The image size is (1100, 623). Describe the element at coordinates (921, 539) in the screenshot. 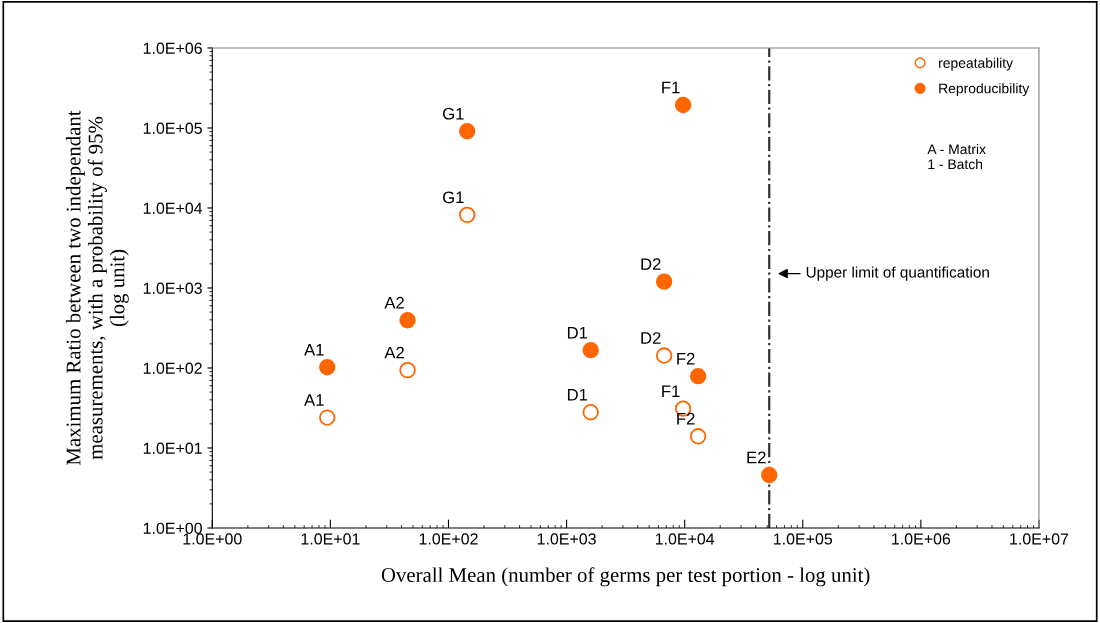

I see `x-tick-label: 1.0E+06` at that location.